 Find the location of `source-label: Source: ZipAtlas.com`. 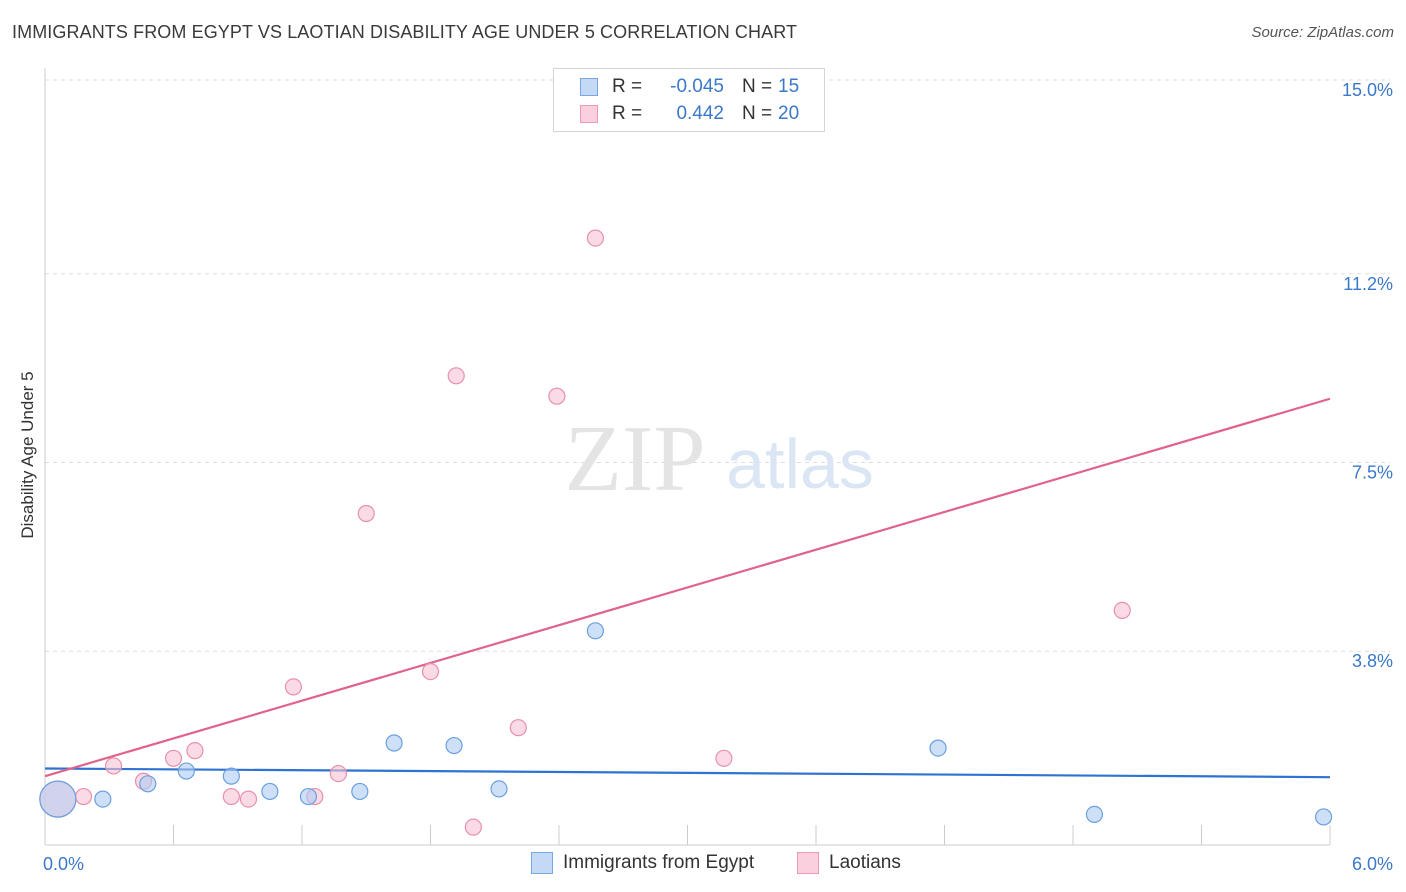

source-label: Source: ZipAtlas.com is located at coordinates (1322, 32).